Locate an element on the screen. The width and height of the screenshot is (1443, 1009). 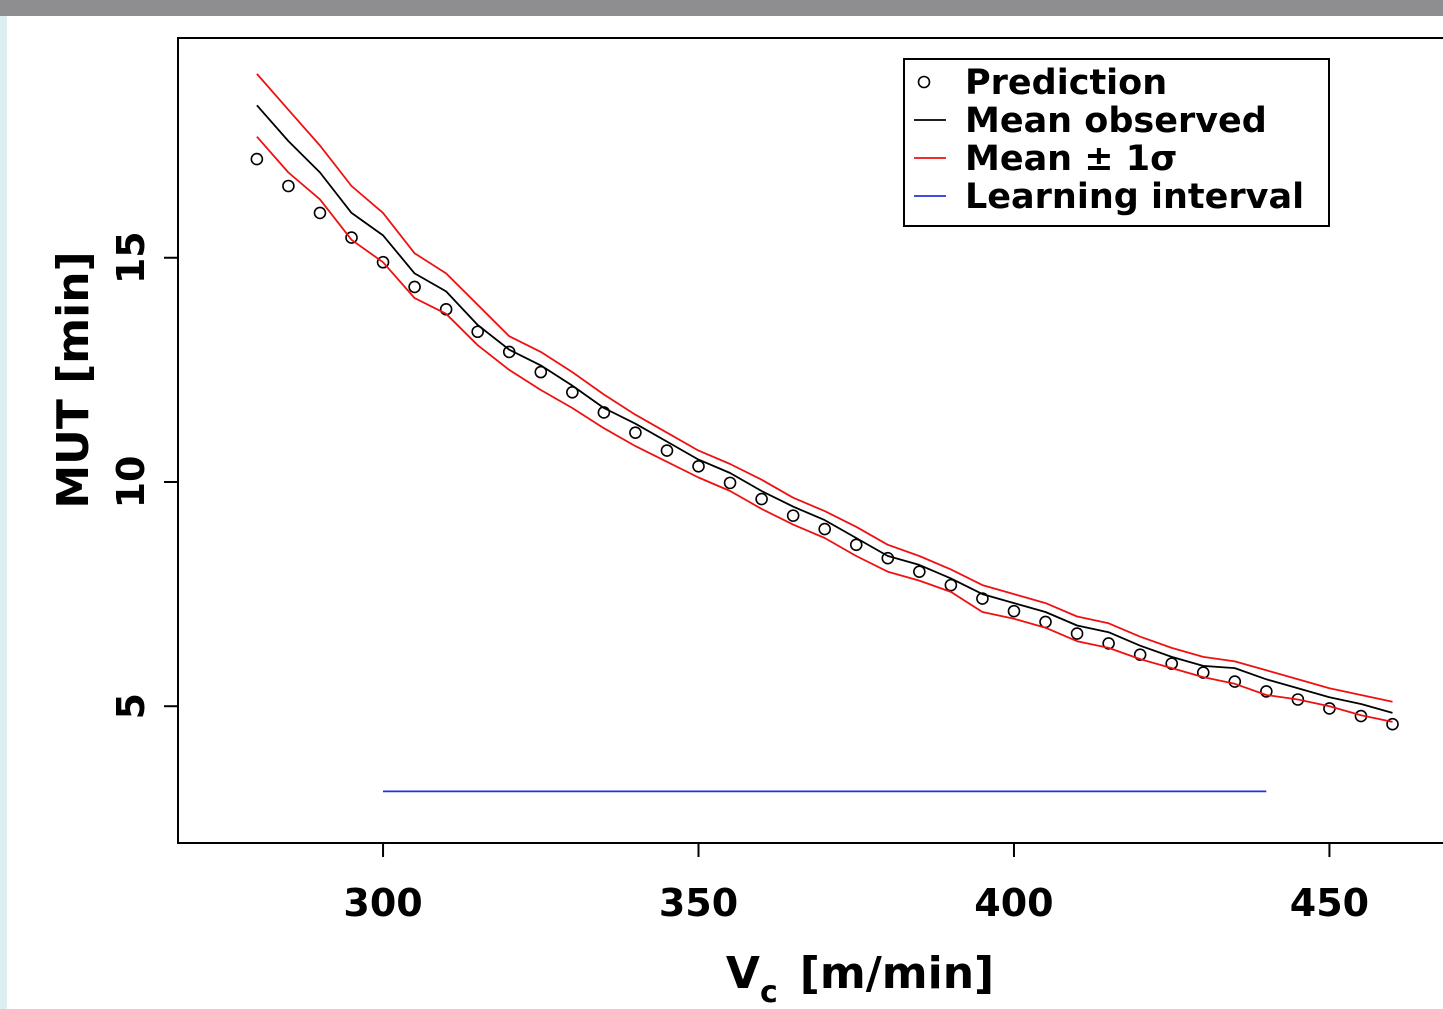
y-tick-label: 10 is located at coordinates (131, 482).